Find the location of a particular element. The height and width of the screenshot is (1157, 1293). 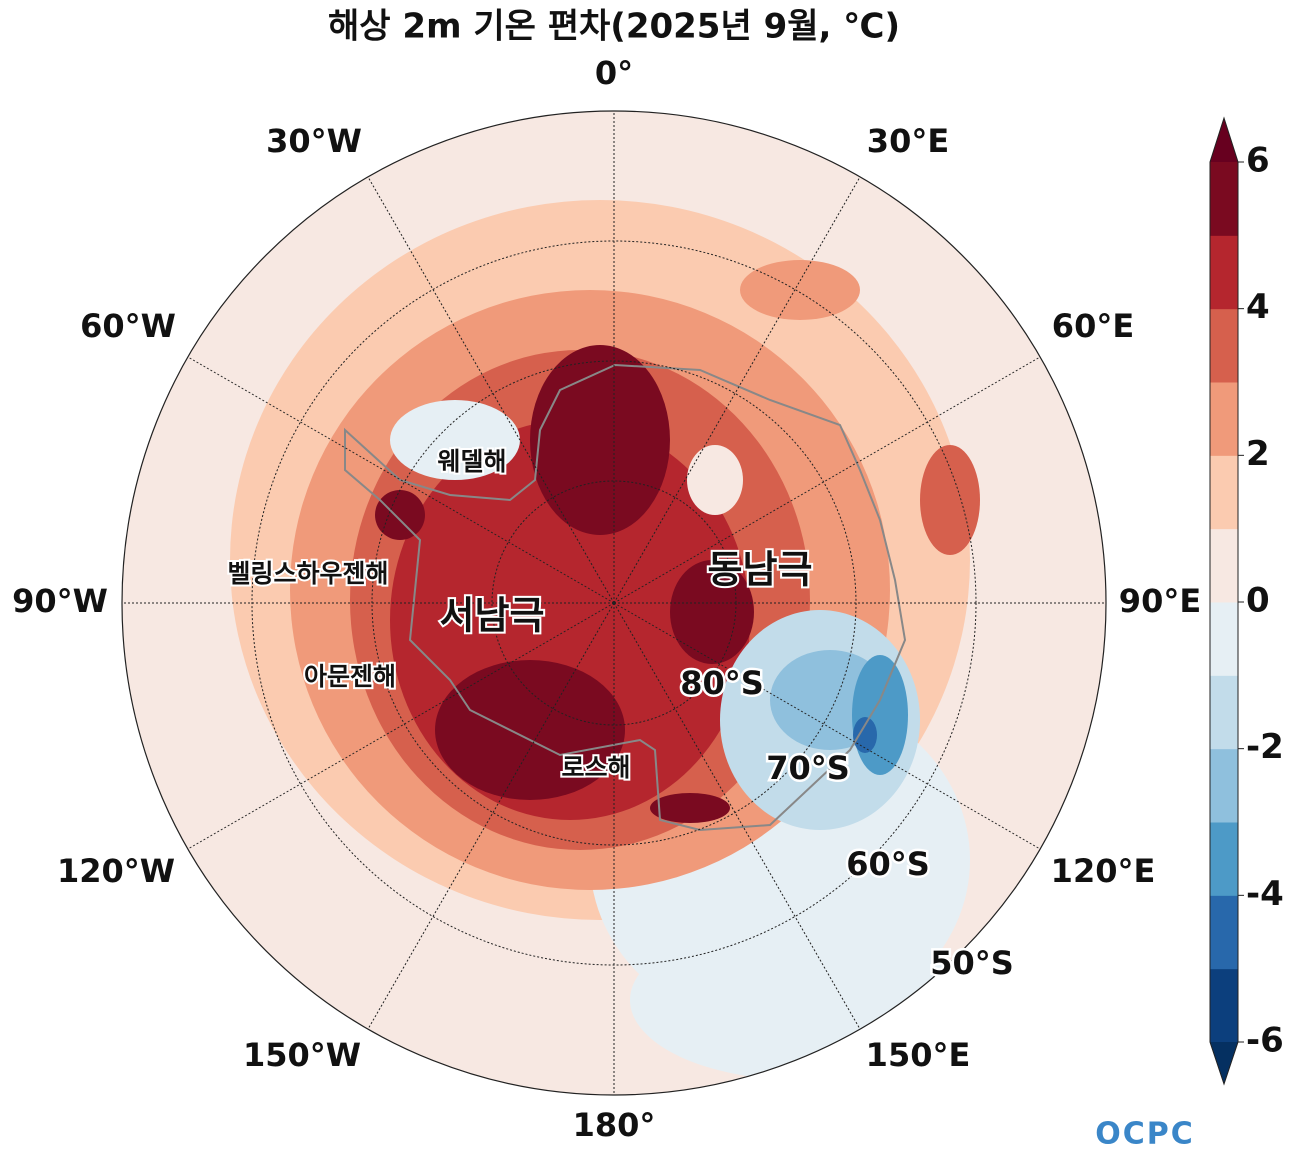

longitude-label: 120°E is located at coordinates (1103, 871).